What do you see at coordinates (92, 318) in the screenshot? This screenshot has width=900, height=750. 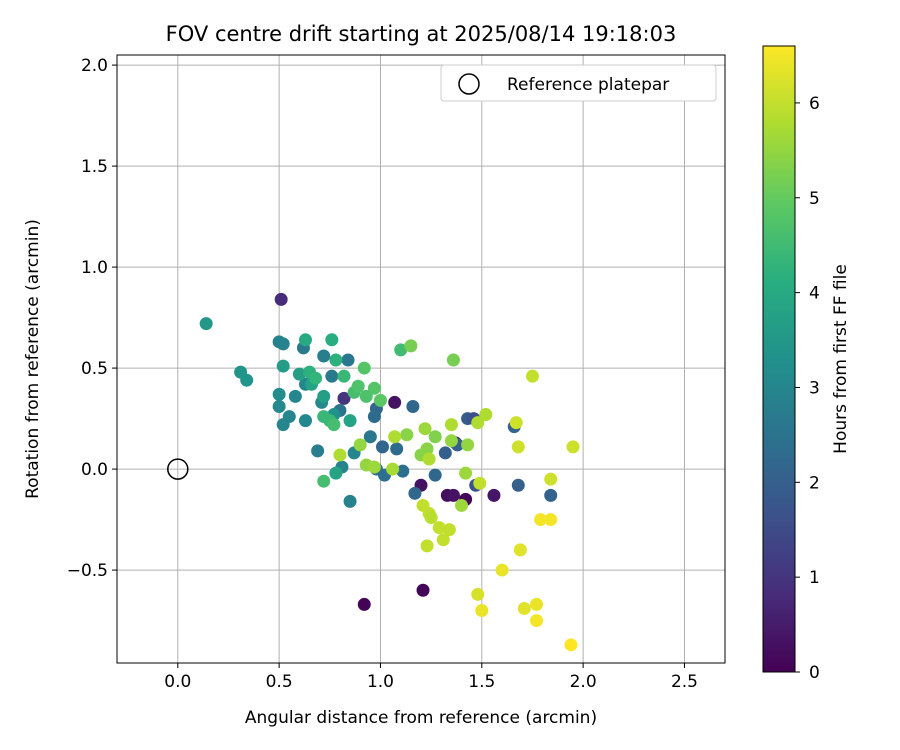 I see `y-axis-ticks: −0.5 0.0 0.5 1.0 1.5 2.0` at bounding box center [92, 318].